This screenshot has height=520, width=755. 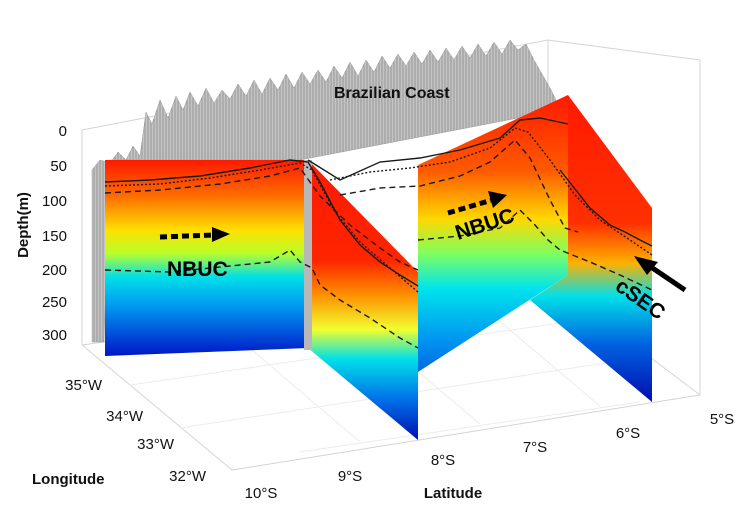 I want to click on latitude-tick: 6°S, so click(x=628, y=433).